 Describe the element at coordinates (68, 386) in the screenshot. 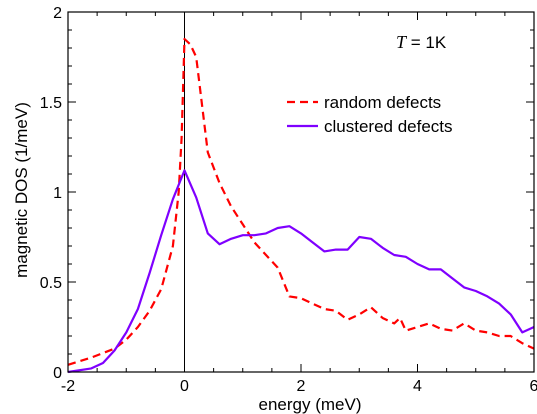

I see `x-tick-label: -2` at that location.